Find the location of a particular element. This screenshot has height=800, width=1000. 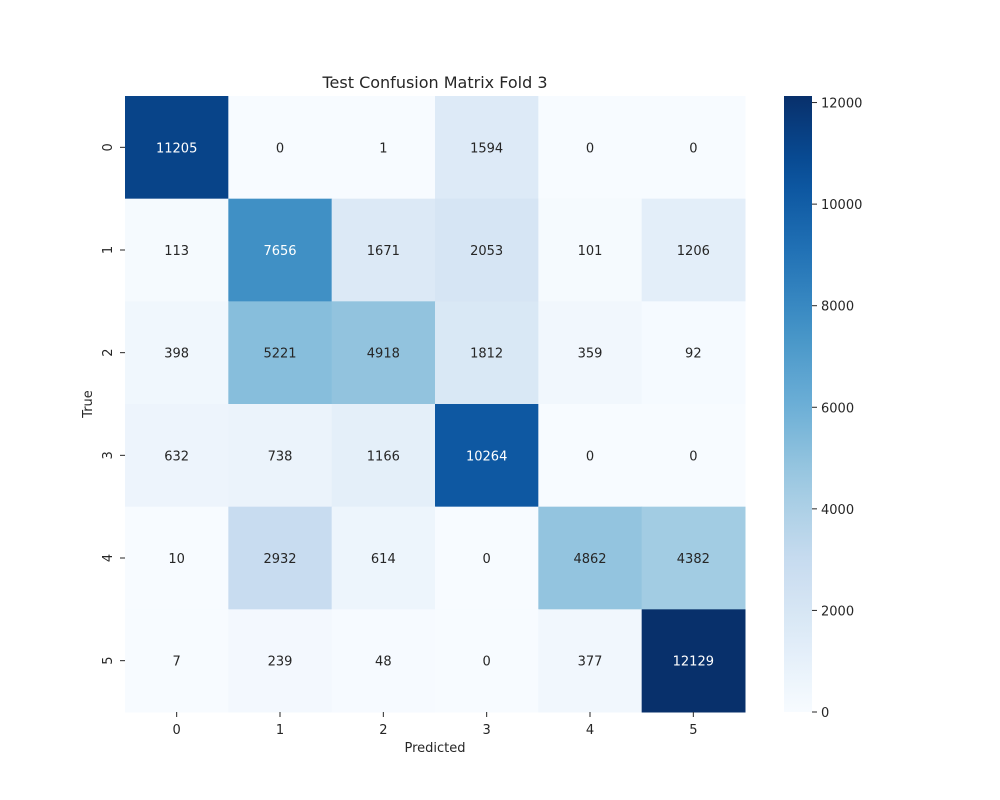

cell-value-0-4: 0 is located at coordinates (590, 148).